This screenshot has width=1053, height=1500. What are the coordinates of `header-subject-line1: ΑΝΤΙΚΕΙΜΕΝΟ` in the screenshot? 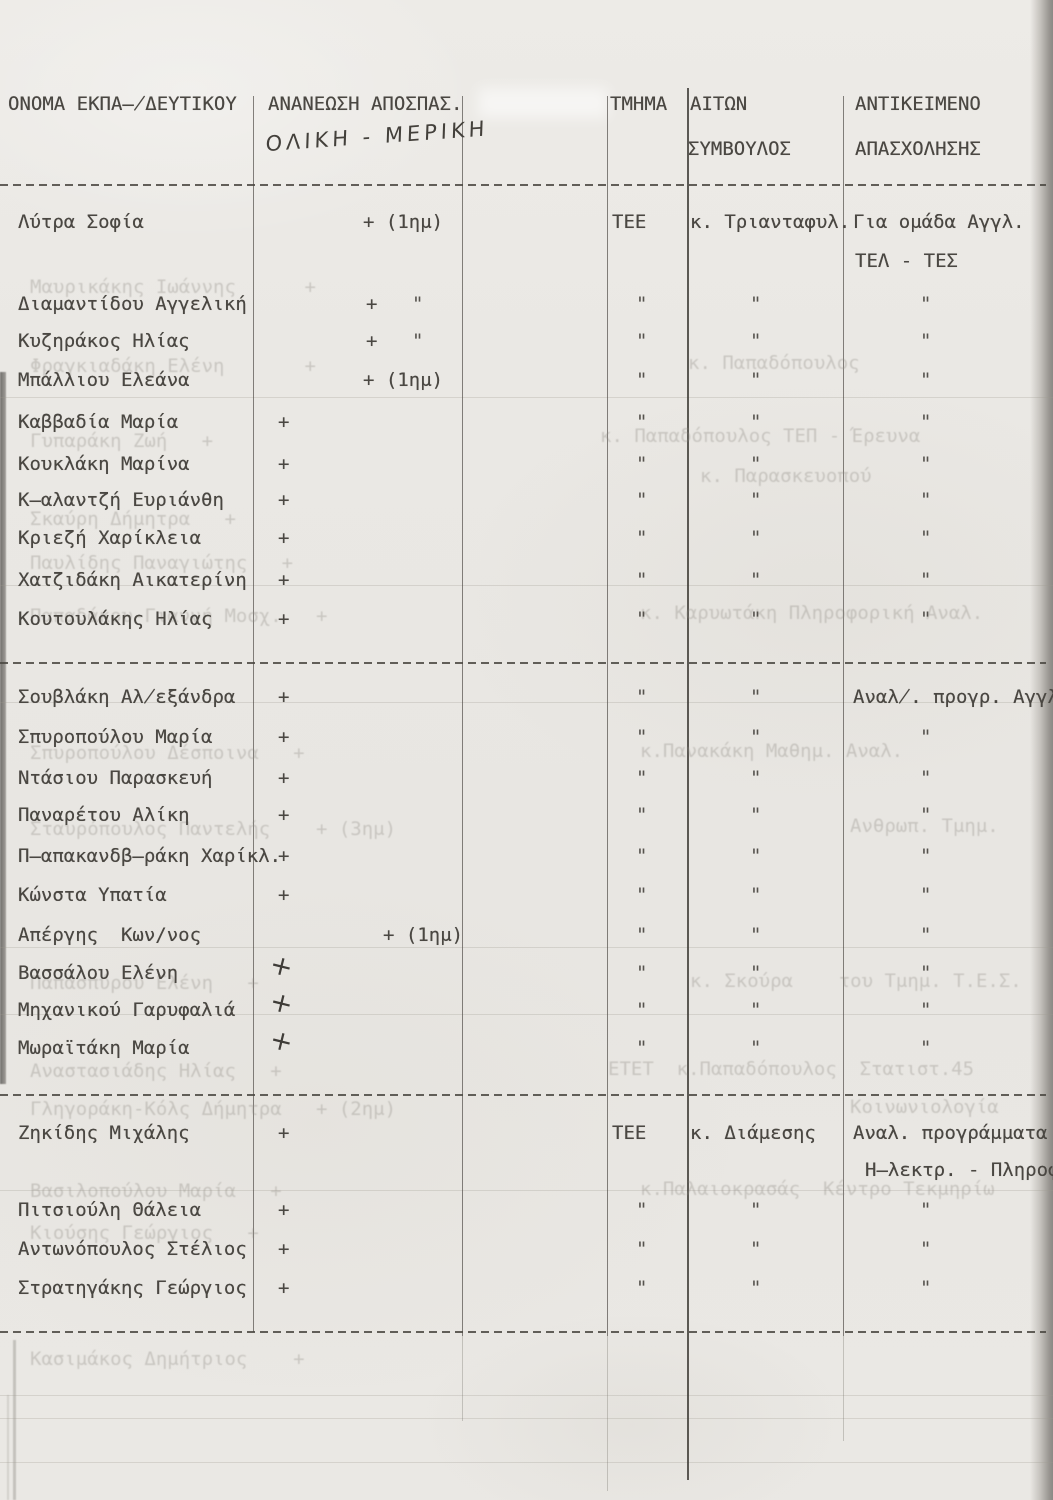 It's located at (918, 104).